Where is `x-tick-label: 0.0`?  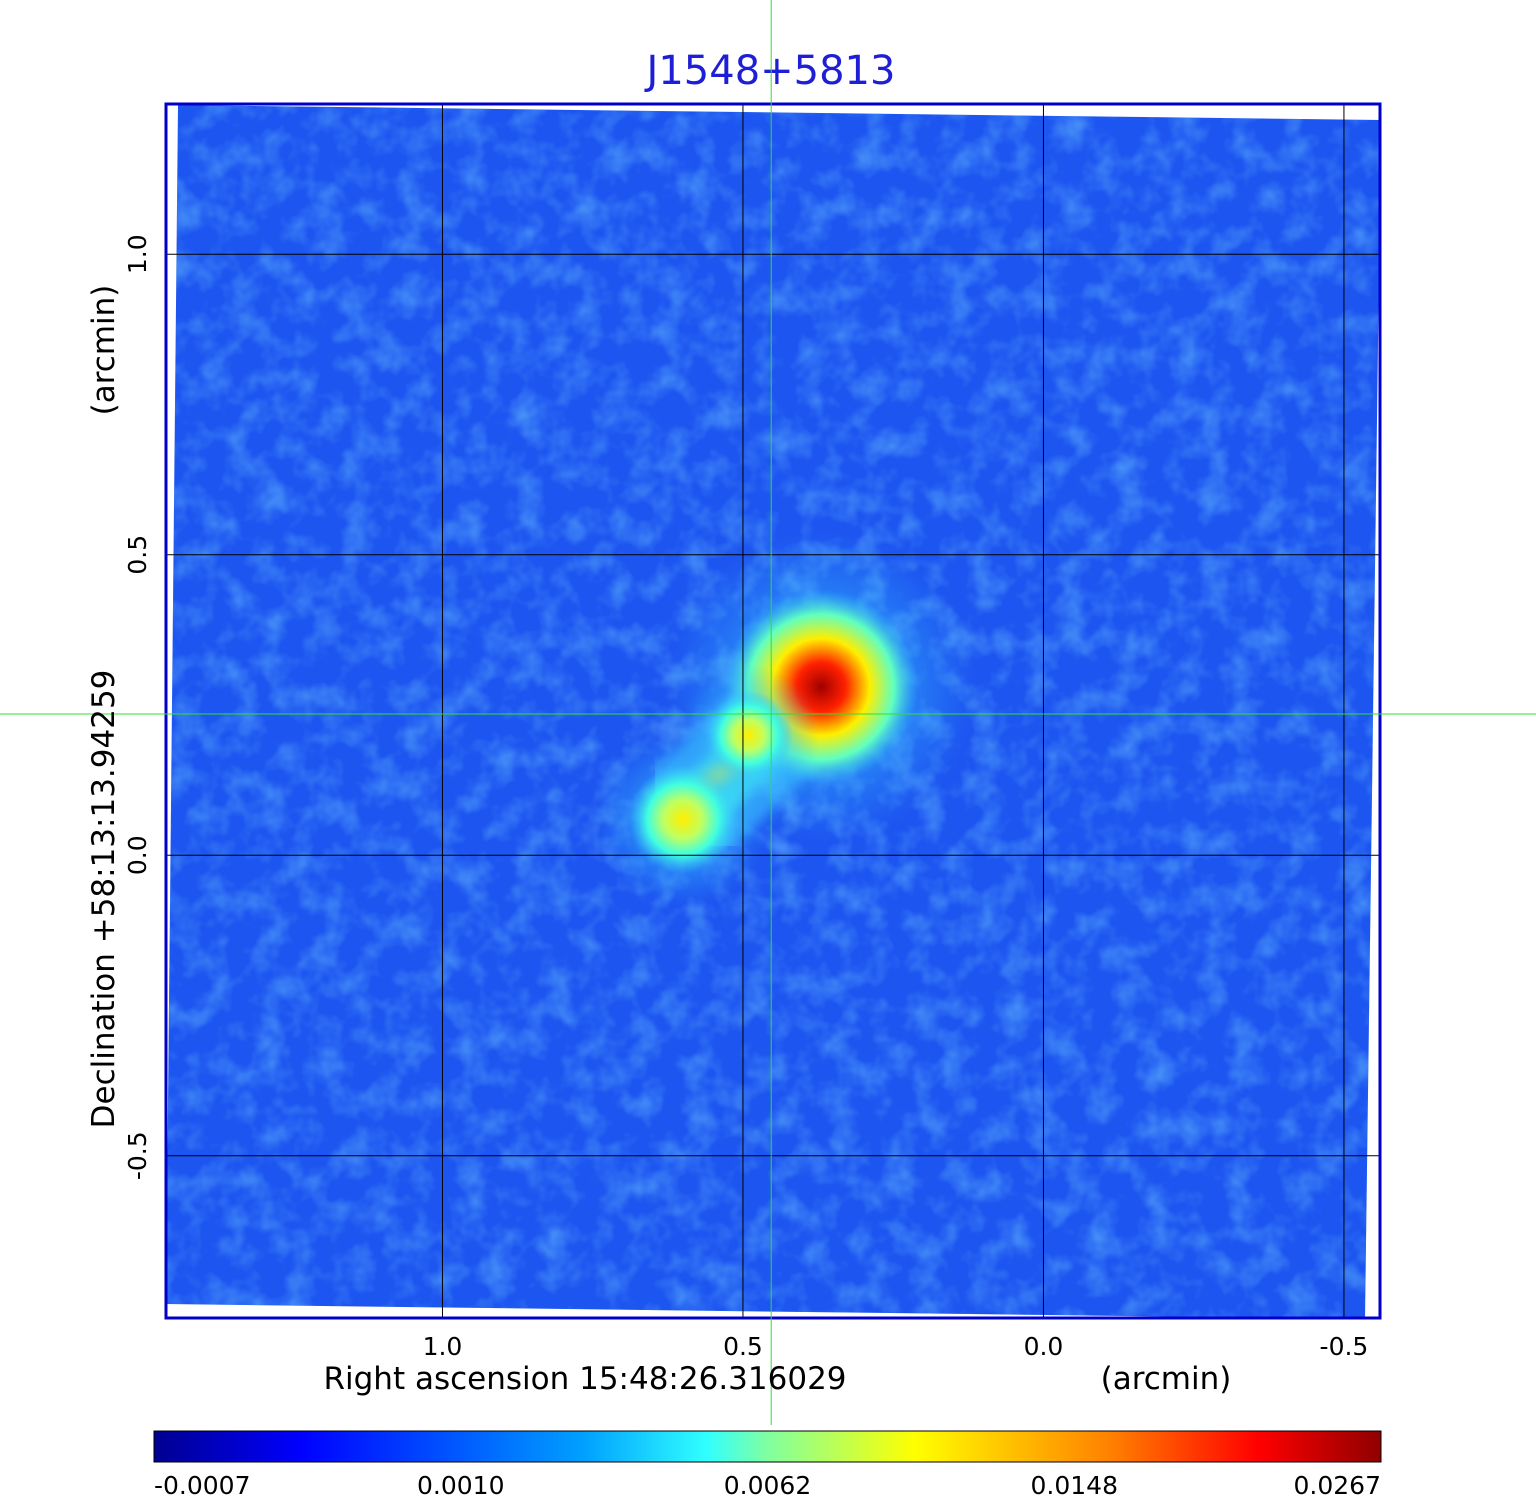
x-tick-label: 0.0 is located at coordinates (1044, 1346).